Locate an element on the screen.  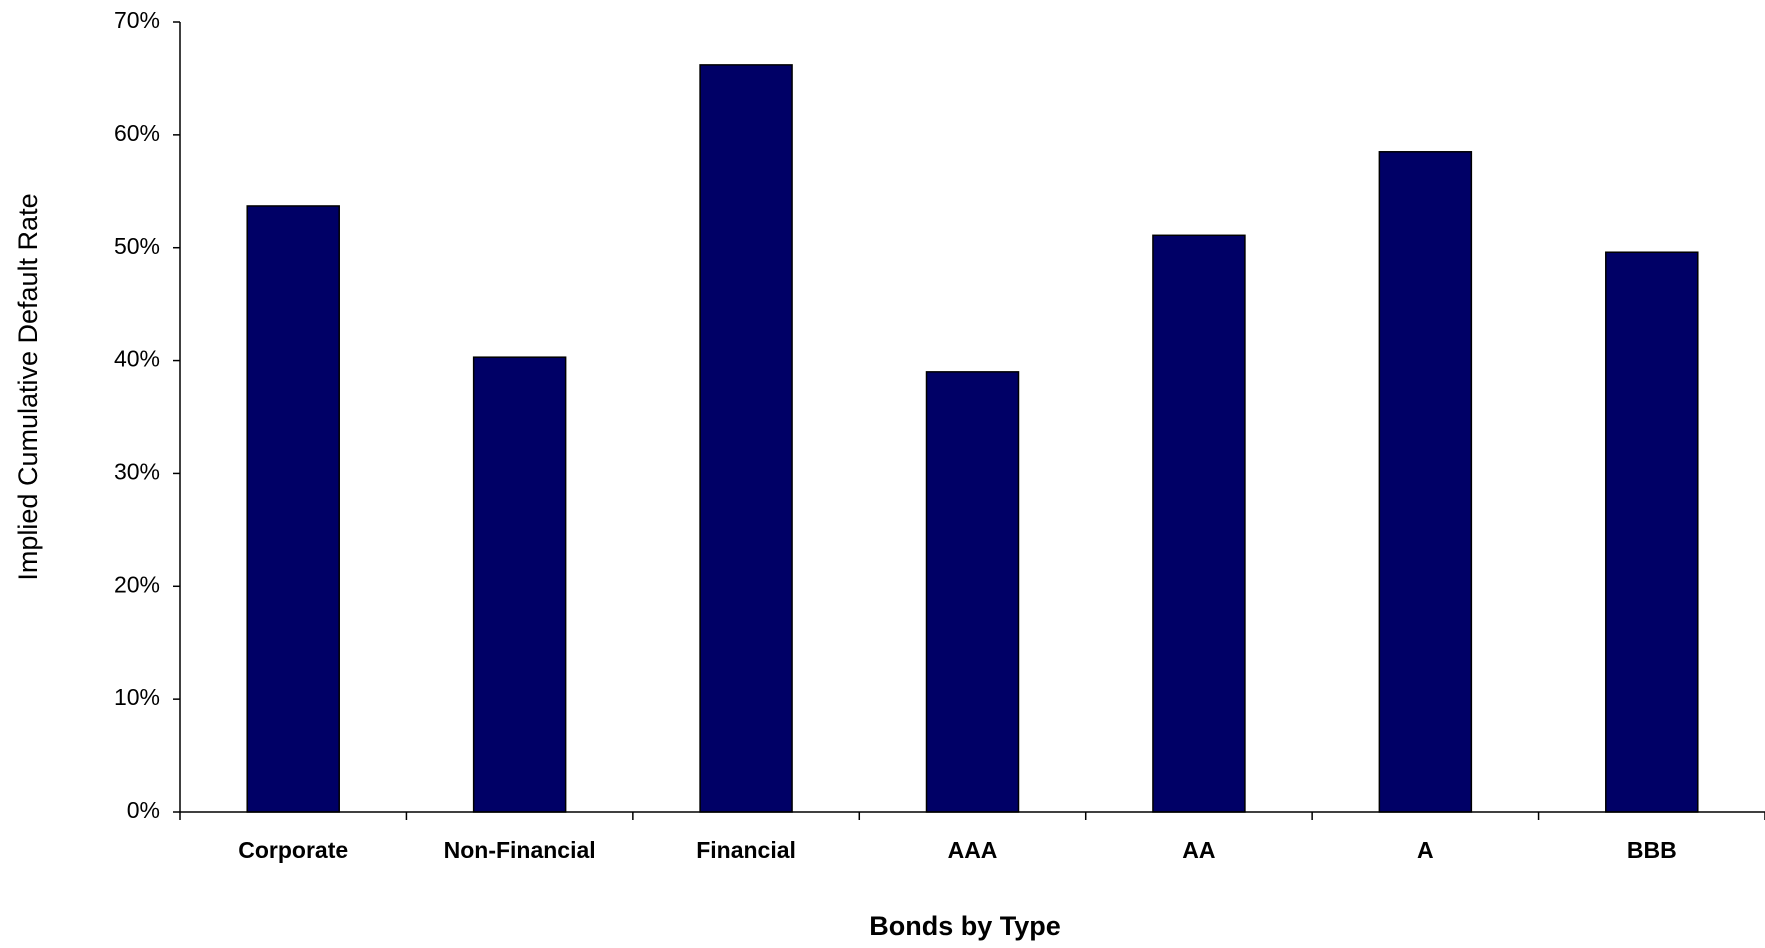
y-tick-label: 70% is located at coordinates (137, 20).